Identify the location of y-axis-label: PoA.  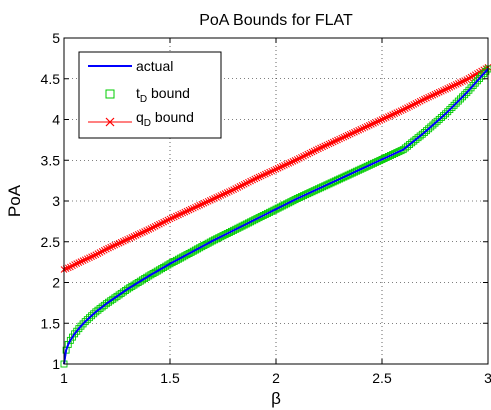
(14, 200).